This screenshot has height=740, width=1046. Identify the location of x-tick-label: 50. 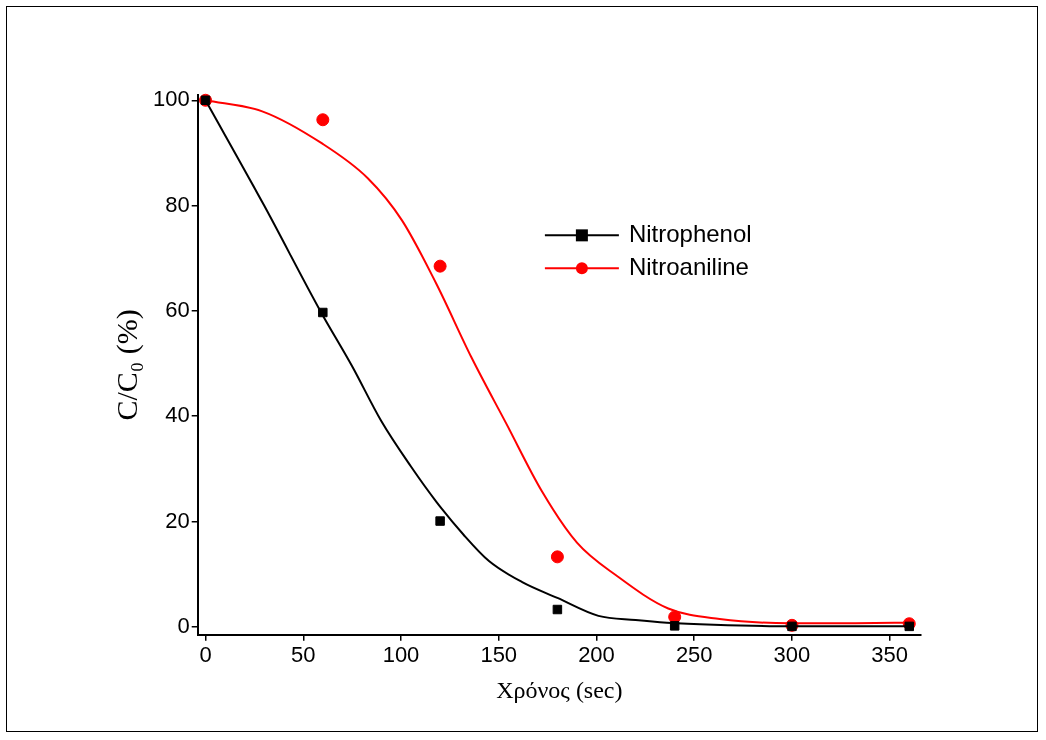
(303, 655).